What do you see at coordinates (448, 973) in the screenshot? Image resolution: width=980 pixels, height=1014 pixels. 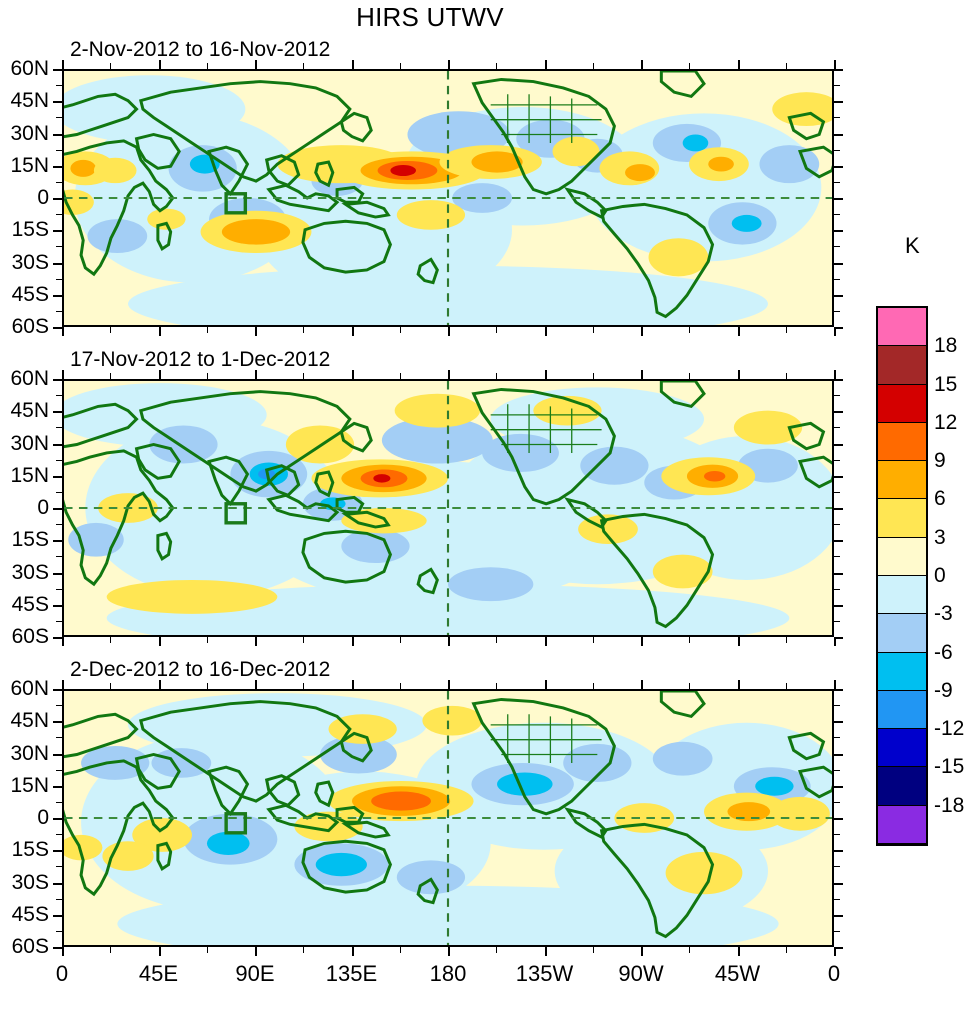 I see `x-axis-label-180: 180` at bounding box center [448, 973].